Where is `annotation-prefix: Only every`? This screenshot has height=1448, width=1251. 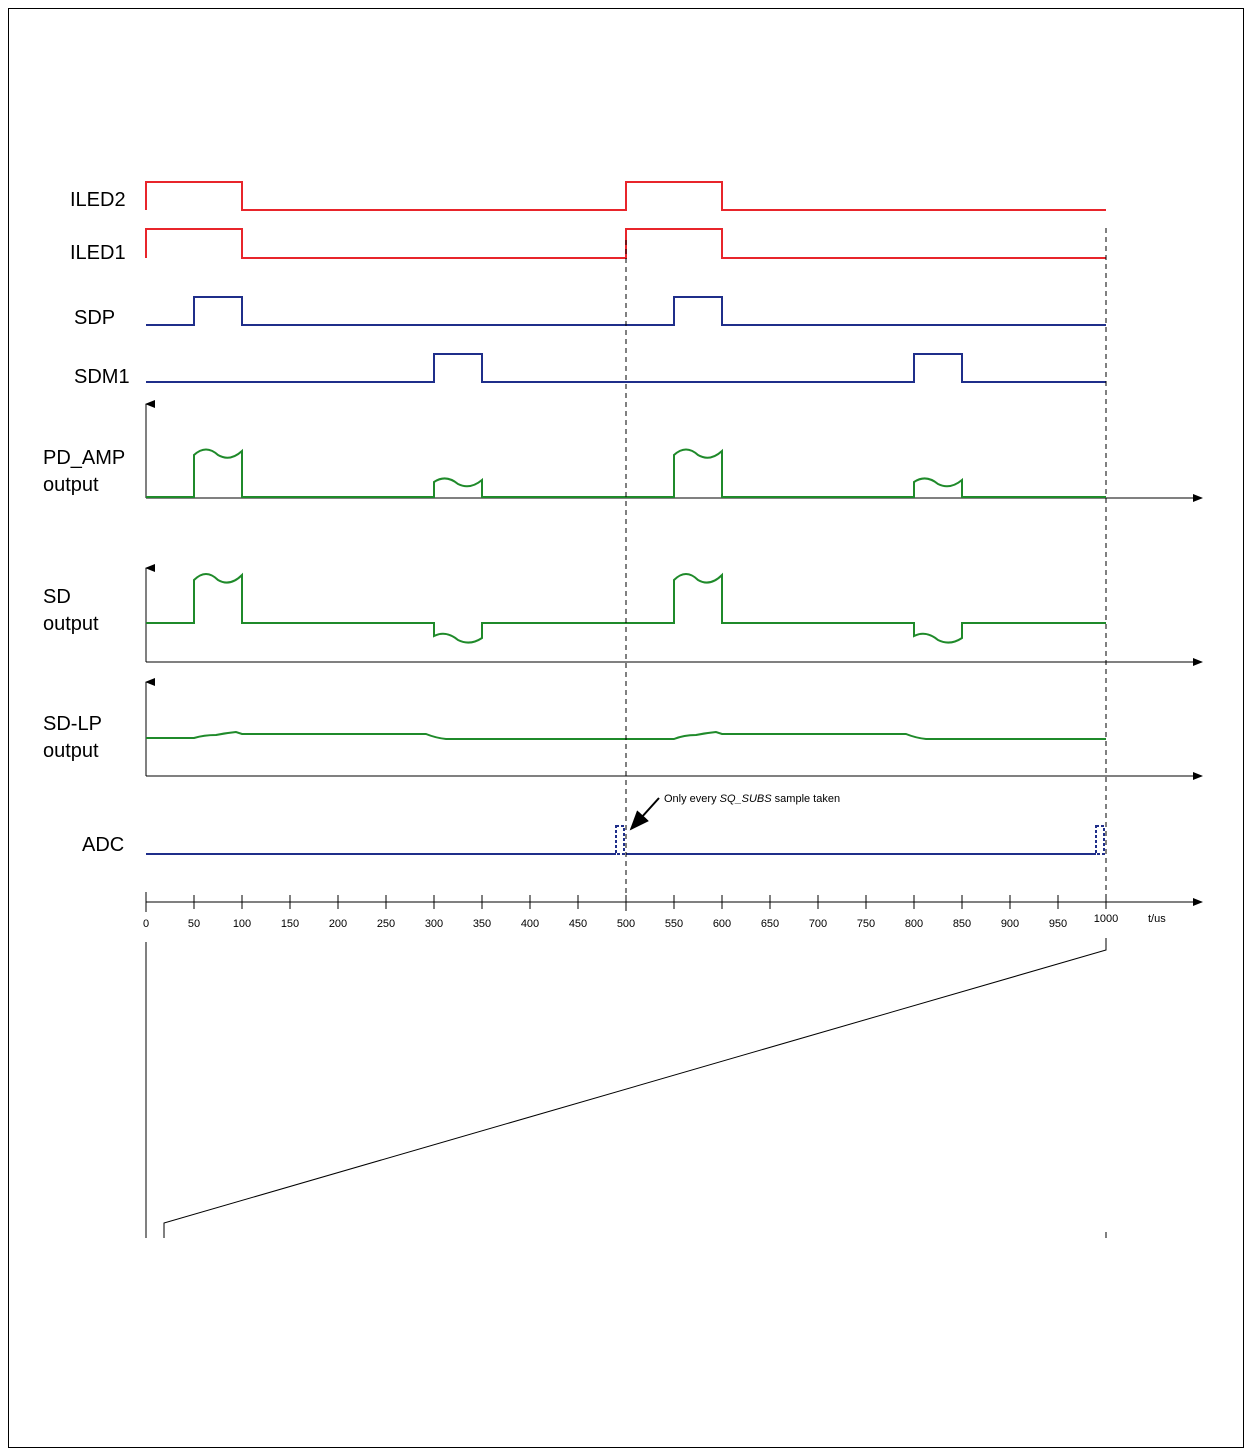 annotation-prefix: Only every is located at coordinates (692, 799).